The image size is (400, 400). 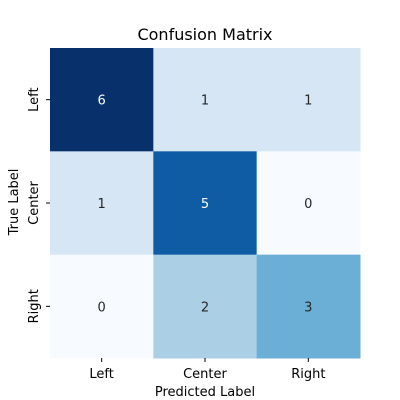 I want to click on cell-value-label: 3, so click(x=308, y=307).